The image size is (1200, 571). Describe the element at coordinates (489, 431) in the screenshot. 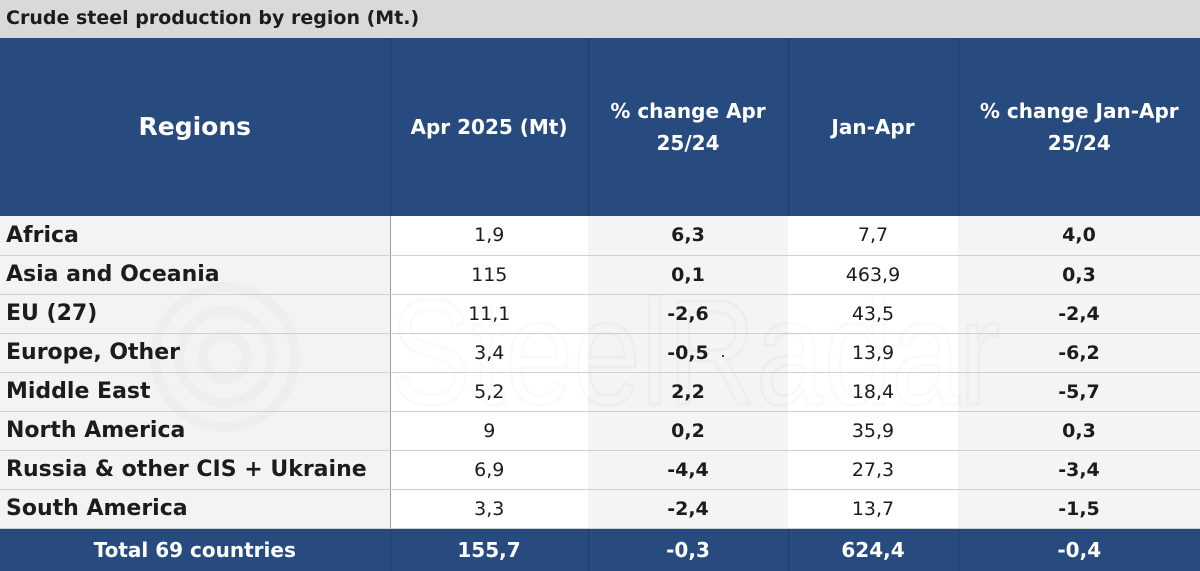

I see `value-cell: 9` at that location.